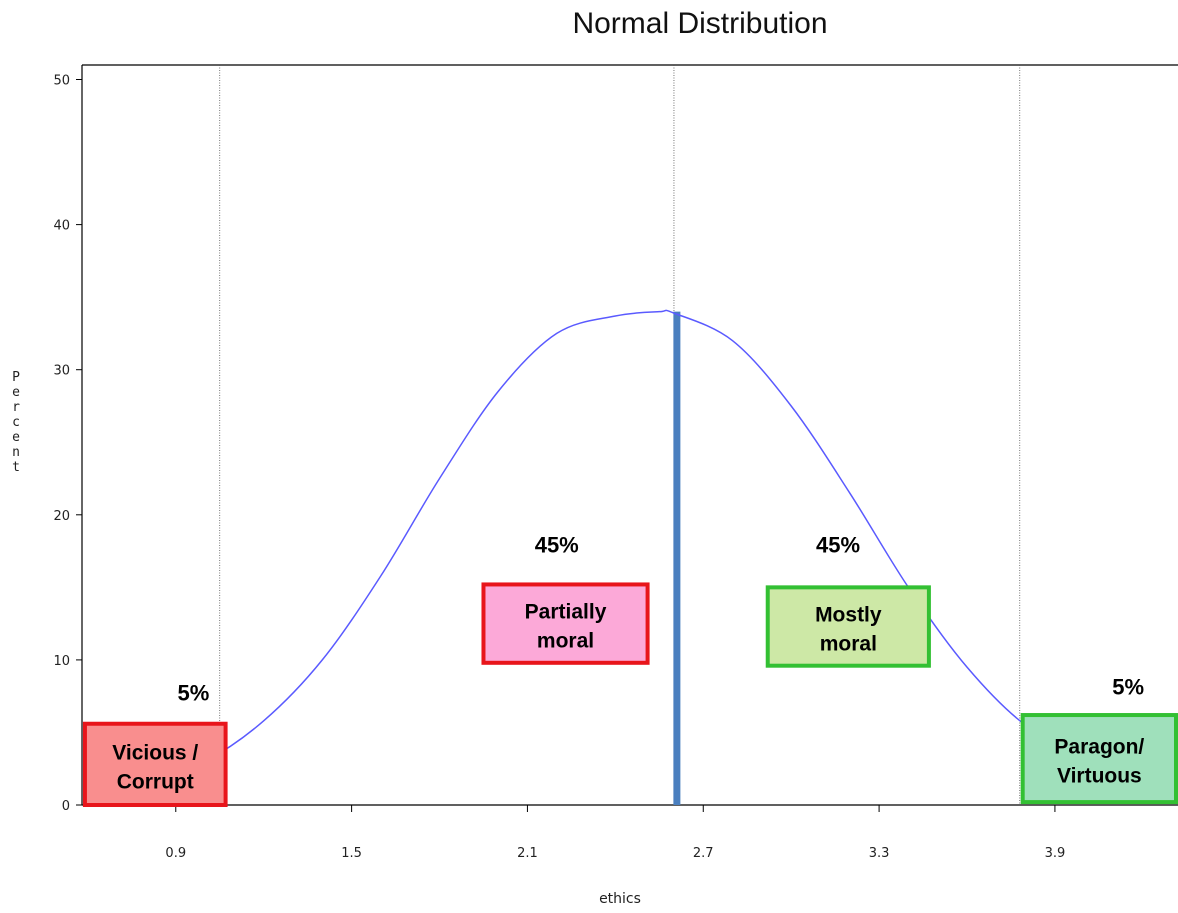 The height and width of the screenshot is (913, 1178). Describe the element at coordinates (16, 407) in the screenshot. I see `y-axis-label-char: r` at that location.